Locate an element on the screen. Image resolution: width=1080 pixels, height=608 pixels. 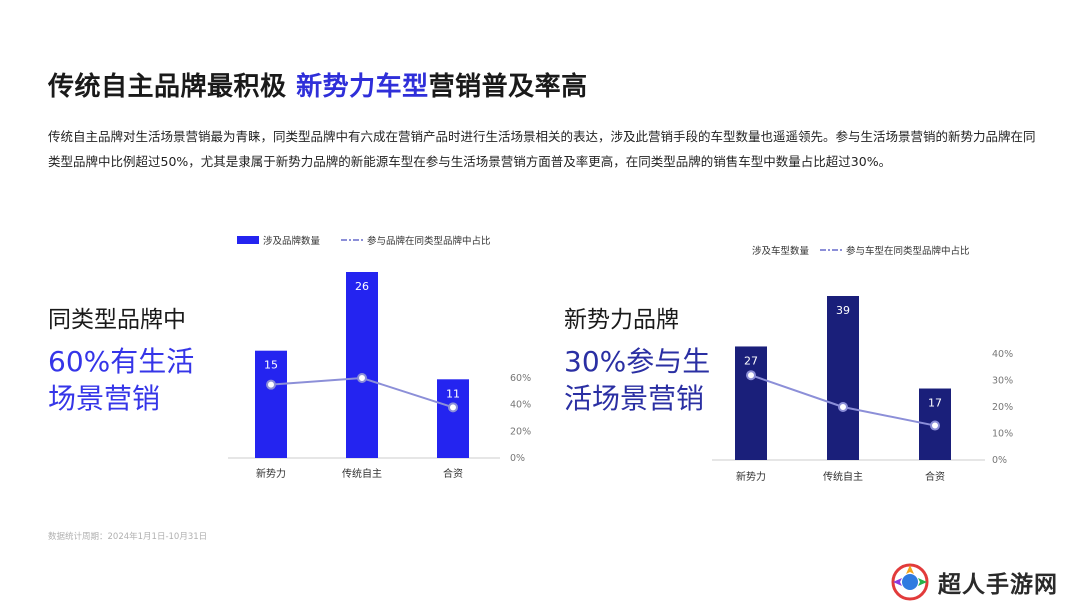
title-part2: 新势力车型 is located at coordinates (362, 87).